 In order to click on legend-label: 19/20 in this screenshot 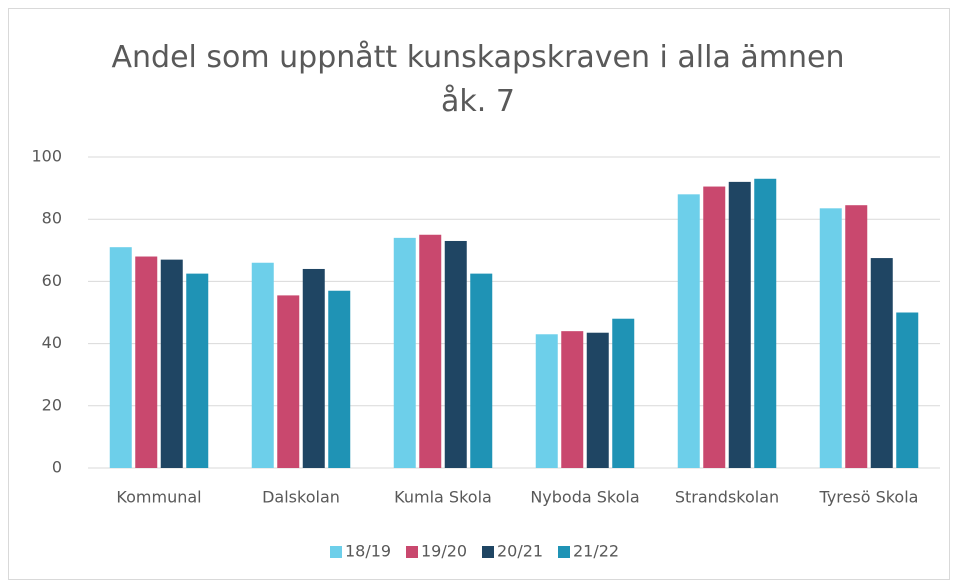, I will do `click(444, 551)`.